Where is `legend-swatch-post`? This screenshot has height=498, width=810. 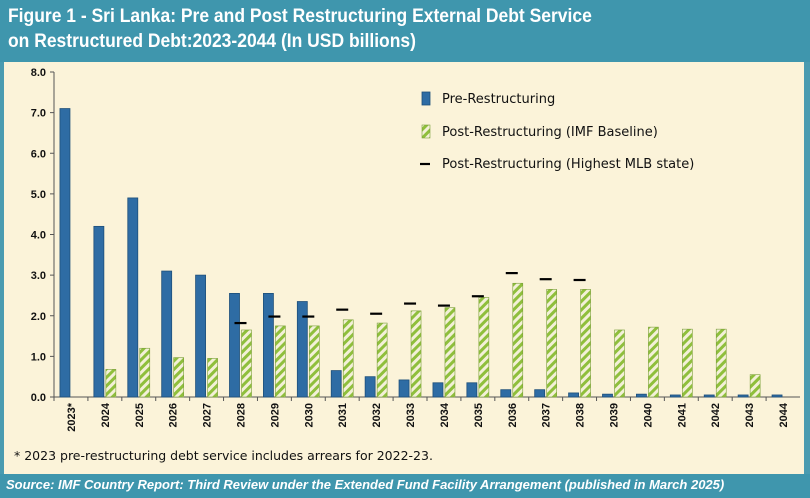
legend-swatch-post is located at coordinates (426, 131).